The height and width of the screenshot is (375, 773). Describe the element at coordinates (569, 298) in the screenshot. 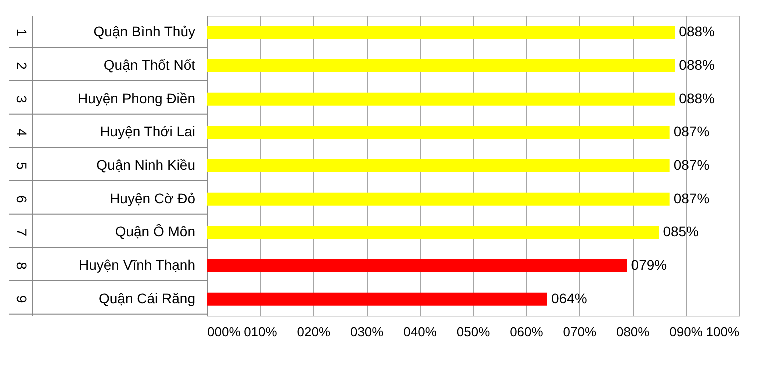

I see `data-label: 064%` at that location.